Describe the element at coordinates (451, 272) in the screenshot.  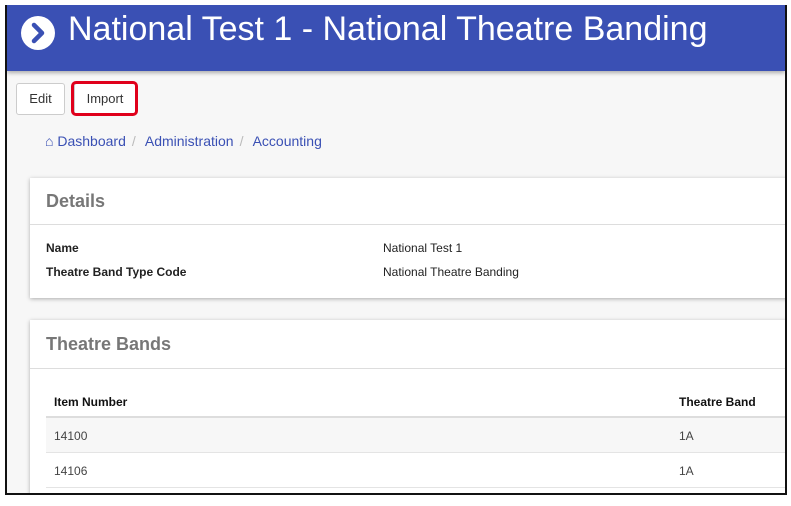
I see `type-code-value: National Theatre Banding` at that location.